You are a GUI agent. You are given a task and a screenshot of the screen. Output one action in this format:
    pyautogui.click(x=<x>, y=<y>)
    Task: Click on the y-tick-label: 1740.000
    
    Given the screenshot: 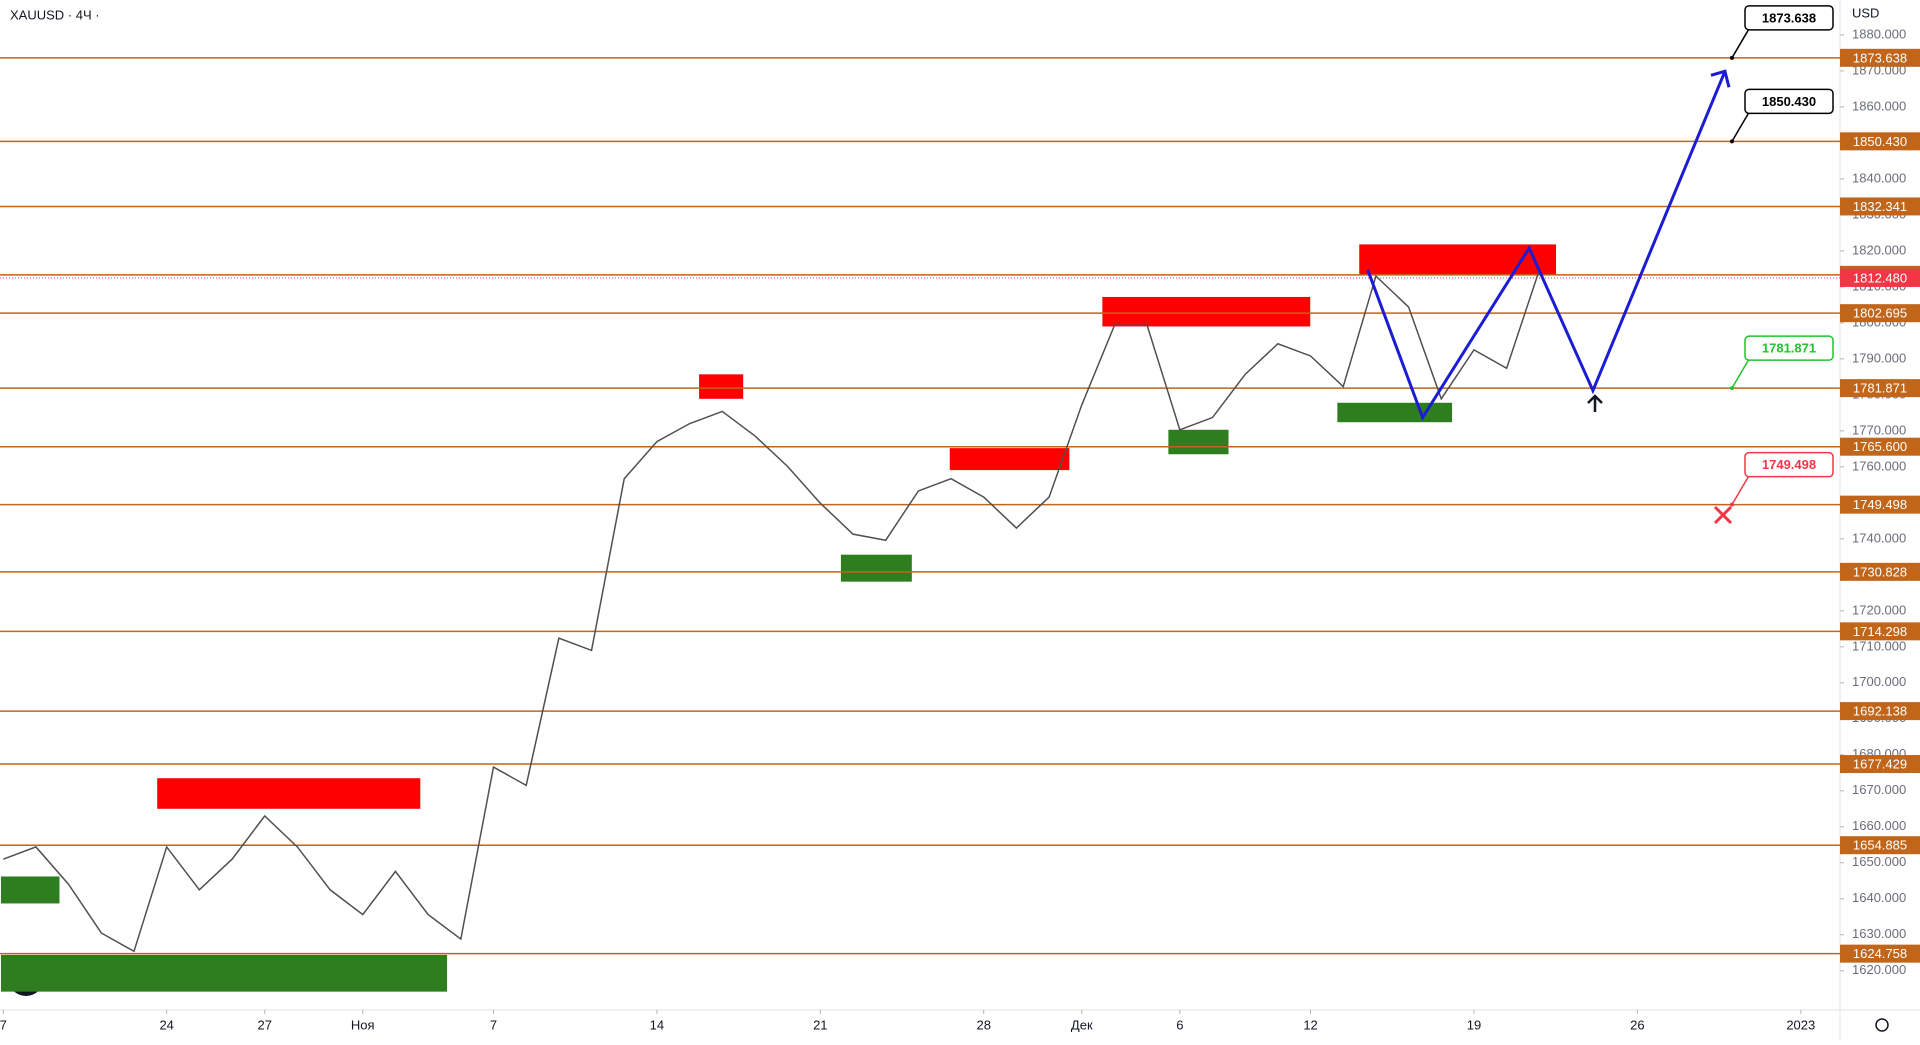 What is the action you would take?
    pyautogui.click(x=1879, y=537)
    